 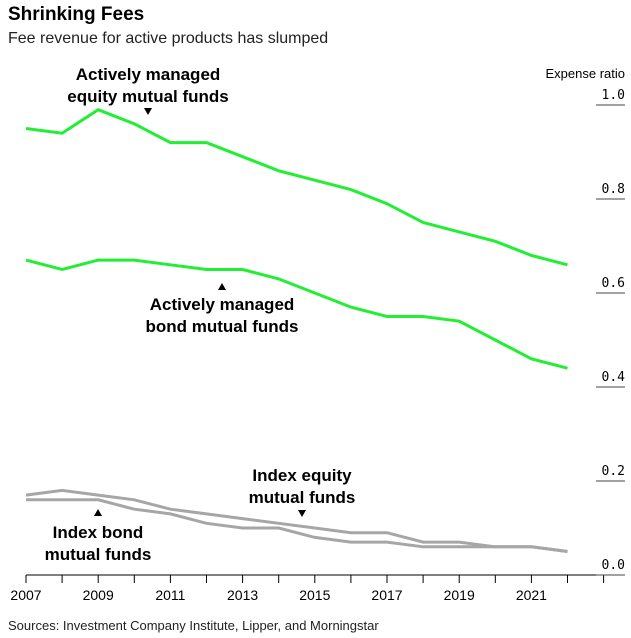 I want to click on y-tick-label: 0.6, so click(x=613, y=283).